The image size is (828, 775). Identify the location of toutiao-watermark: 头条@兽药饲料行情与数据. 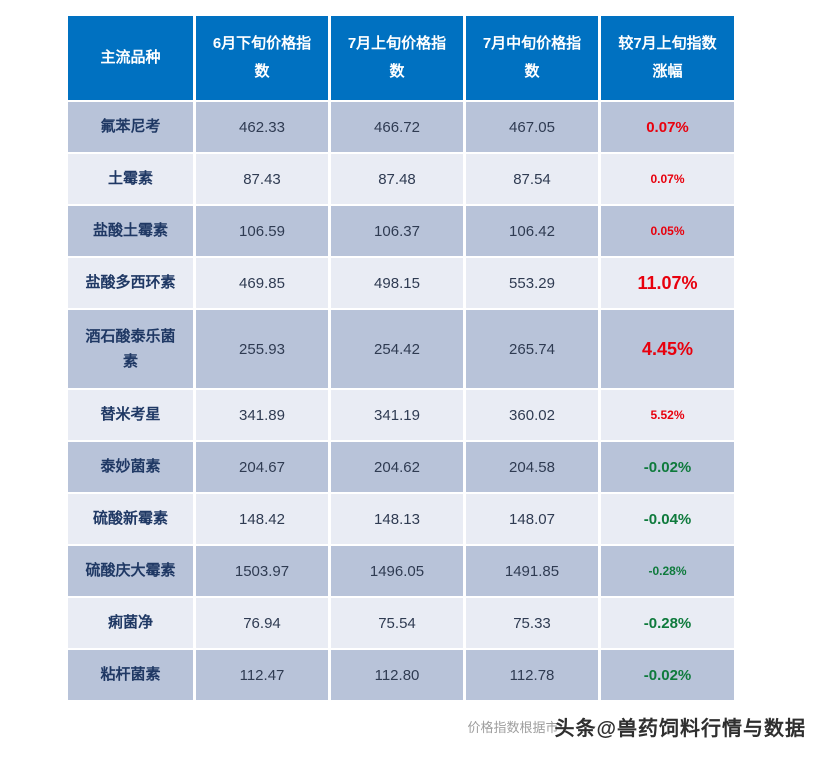
(680, 729).